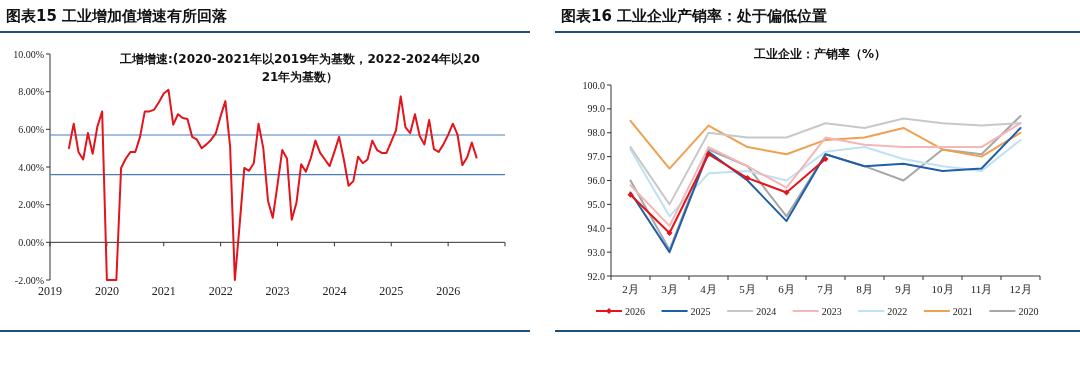 The image size is (1080, 366). Describe the element at coordinates (31, 242) in the screenshot. I see `y-tick-label: 0.00%` at that location.